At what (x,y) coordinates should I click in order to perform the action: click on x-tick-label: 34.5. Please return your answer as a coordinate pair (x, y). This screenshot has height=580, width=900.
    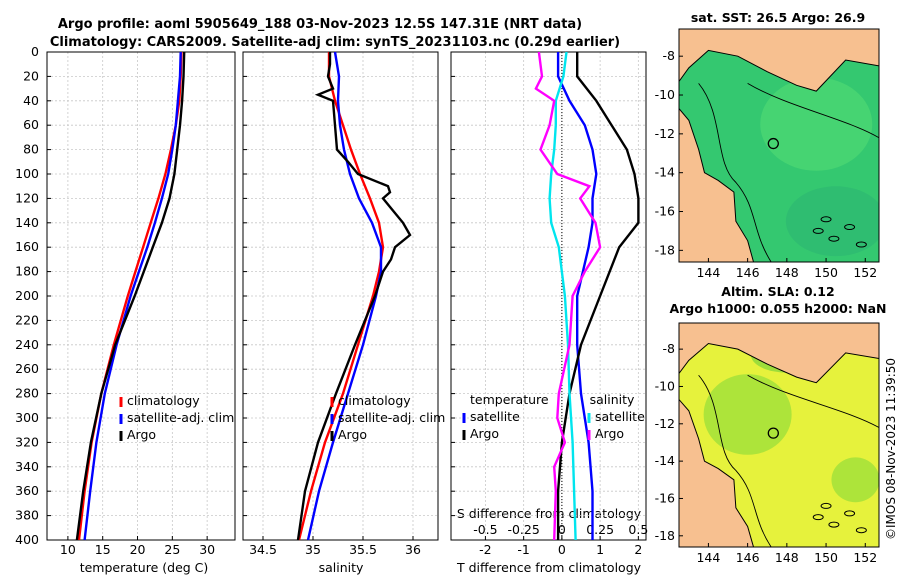
    Looking at the image, I should click on (263, 549).